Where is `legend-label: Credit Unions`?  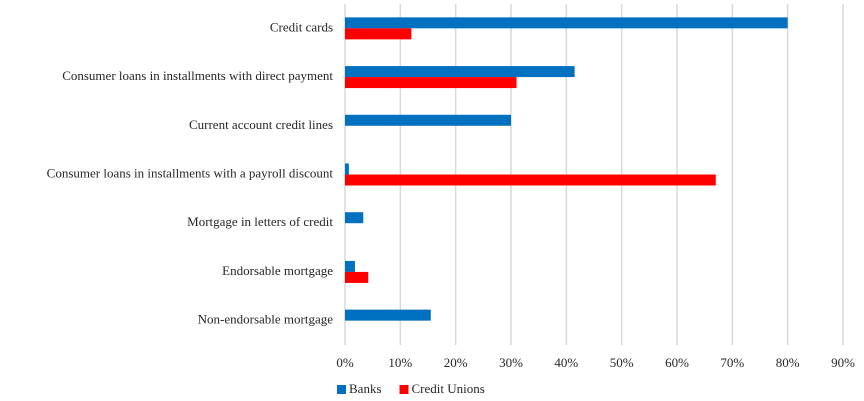 legend-label: Credit Unions is located at coordinates (448, 388).